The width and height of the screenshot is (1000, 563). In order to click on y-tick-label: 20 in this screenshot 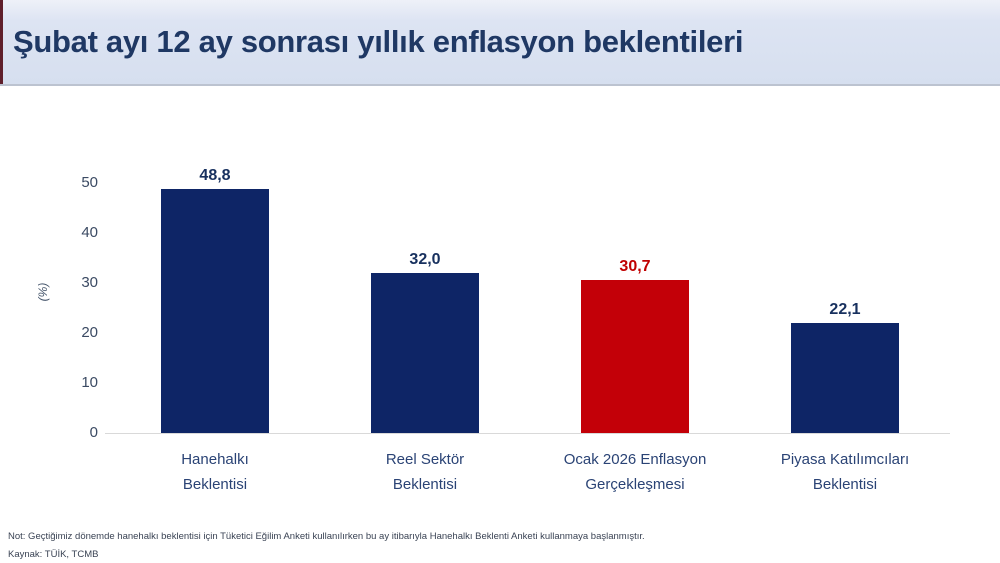, I will do `click(89, 332)`.